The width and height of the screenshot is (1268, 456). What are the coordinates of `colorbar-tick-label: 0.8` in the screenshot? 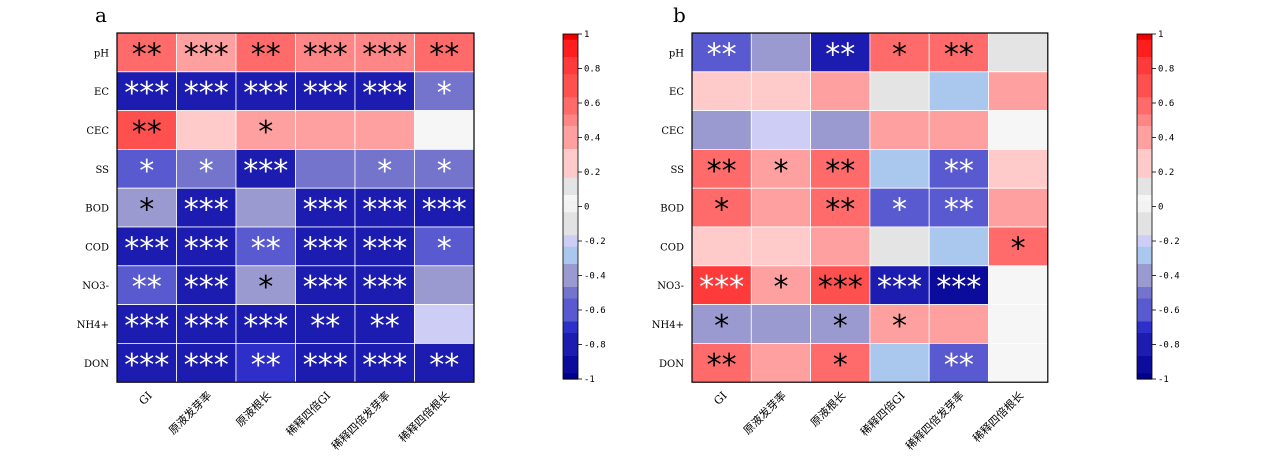 It's located at (1166, 70).